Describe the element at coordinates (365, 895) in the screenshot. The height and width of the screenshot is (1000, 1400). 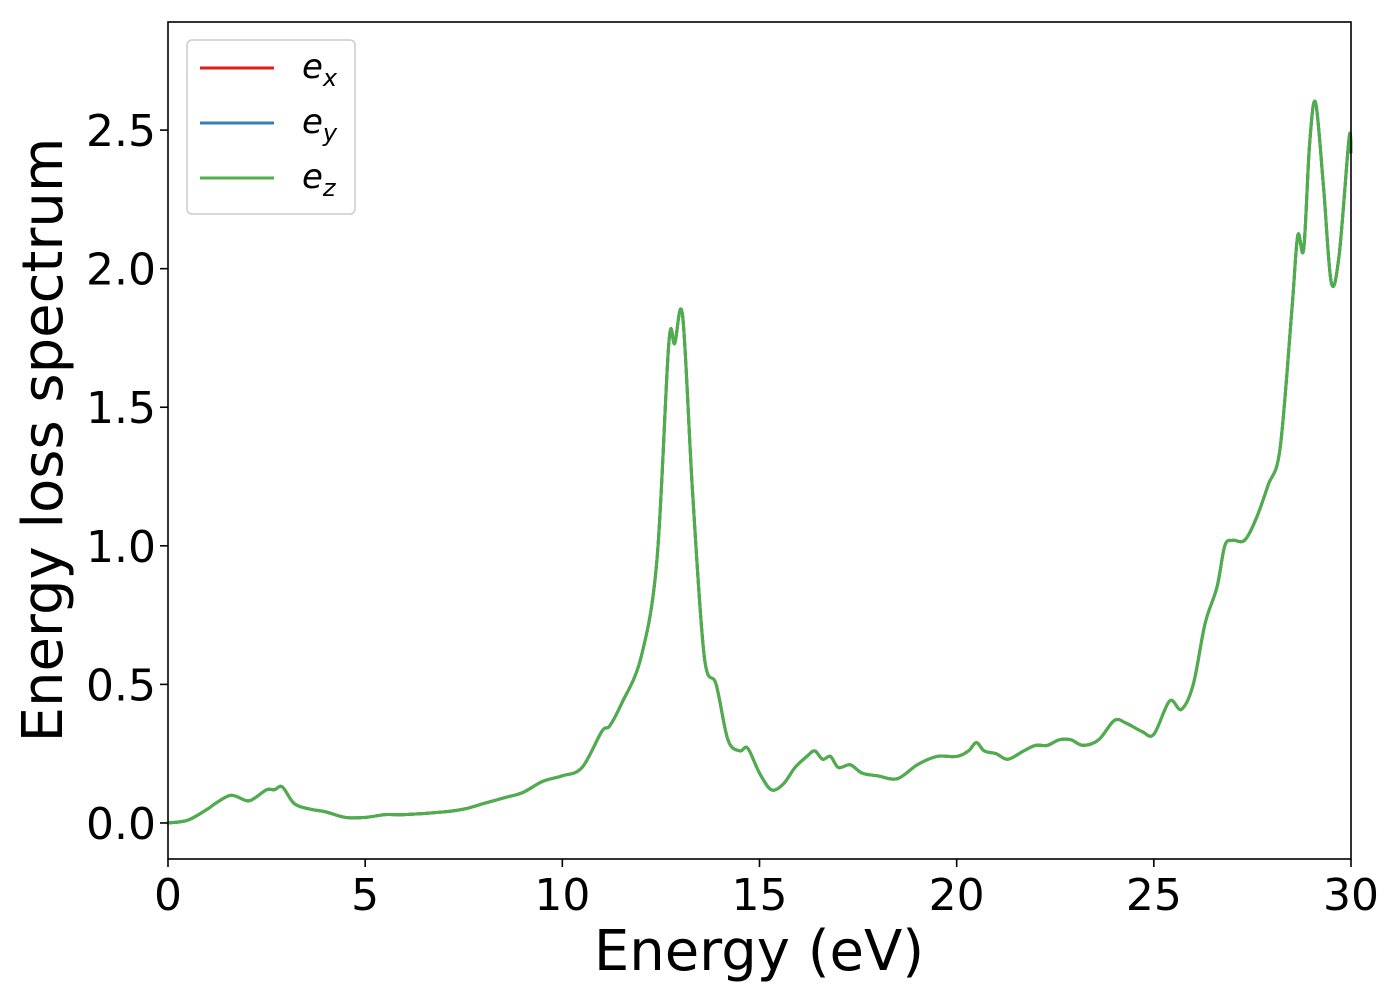
I see `x-tick-label: 5` at that location.